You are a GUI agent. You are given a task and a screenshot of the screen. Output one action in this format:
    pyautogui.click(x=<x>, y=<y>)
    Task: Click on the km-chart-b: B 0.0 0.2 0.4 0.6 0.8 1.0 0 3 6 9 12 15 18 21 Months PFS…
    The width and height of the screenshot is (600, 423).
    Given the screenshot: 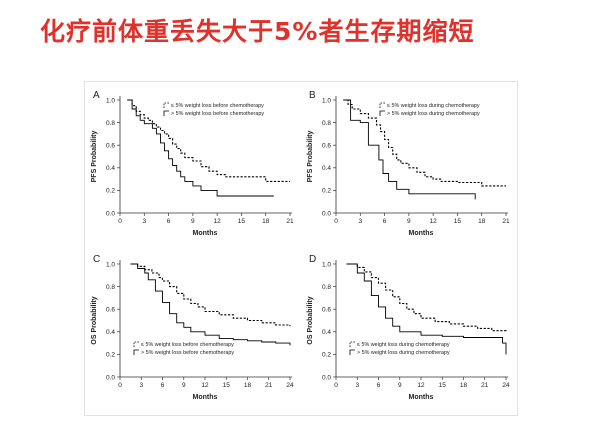 What is the action you would take?
    pyautogui.click(x=408, y=163)
    